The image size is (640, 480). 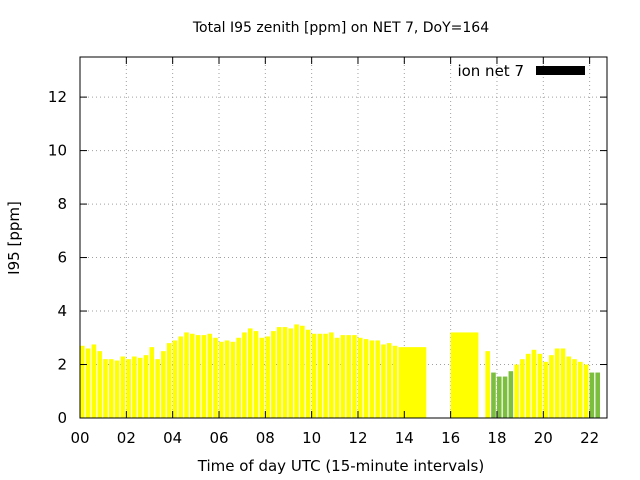 I want to click on x-tick-label: 00, so click(x=79, y=438).